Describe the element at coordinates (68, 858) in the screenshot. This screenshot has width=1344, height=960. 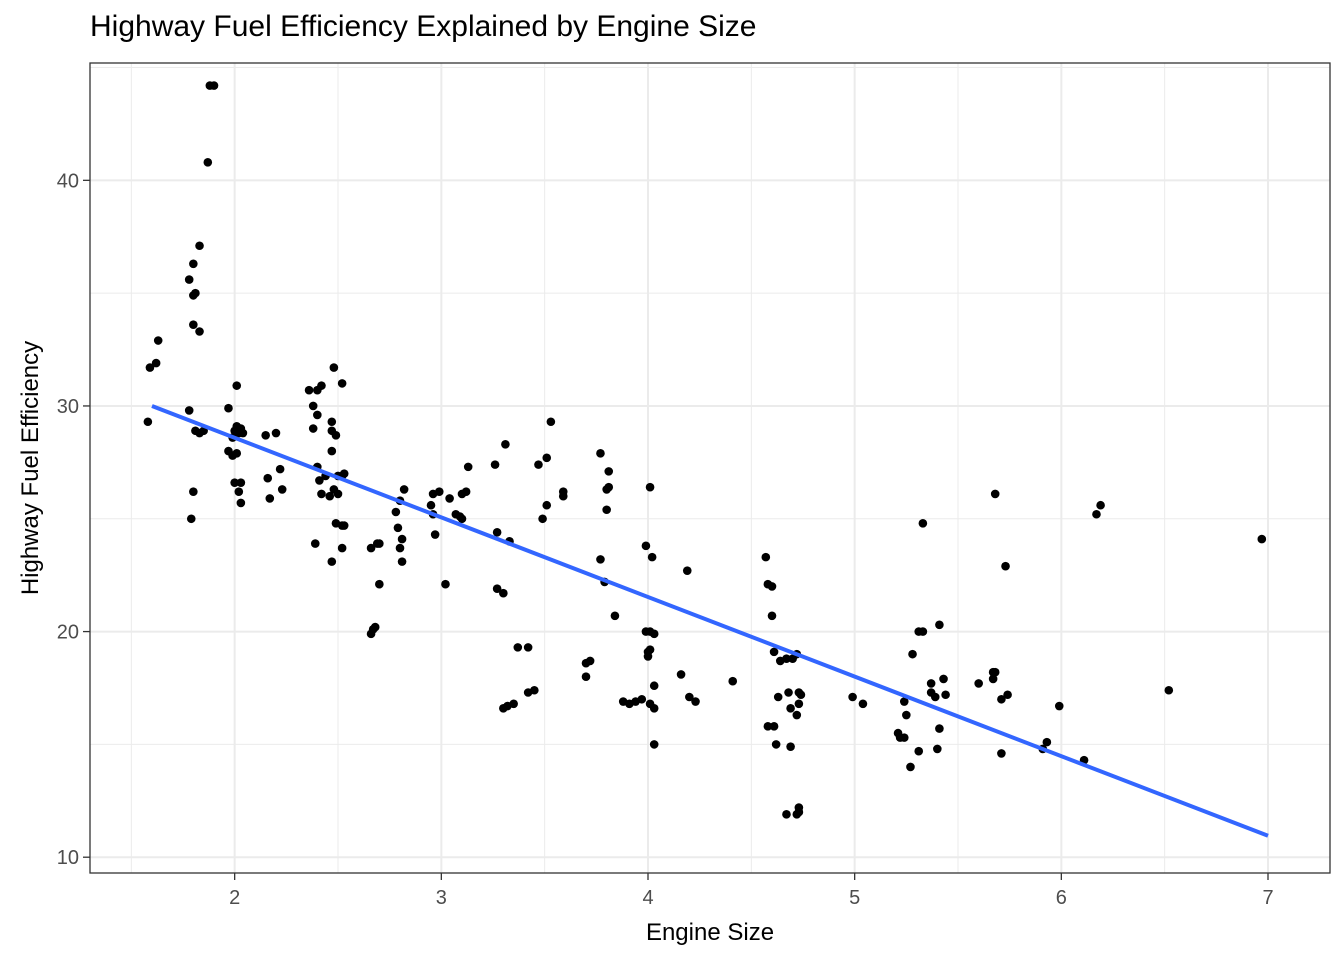
I see `y-tick-label: 10` at that location.